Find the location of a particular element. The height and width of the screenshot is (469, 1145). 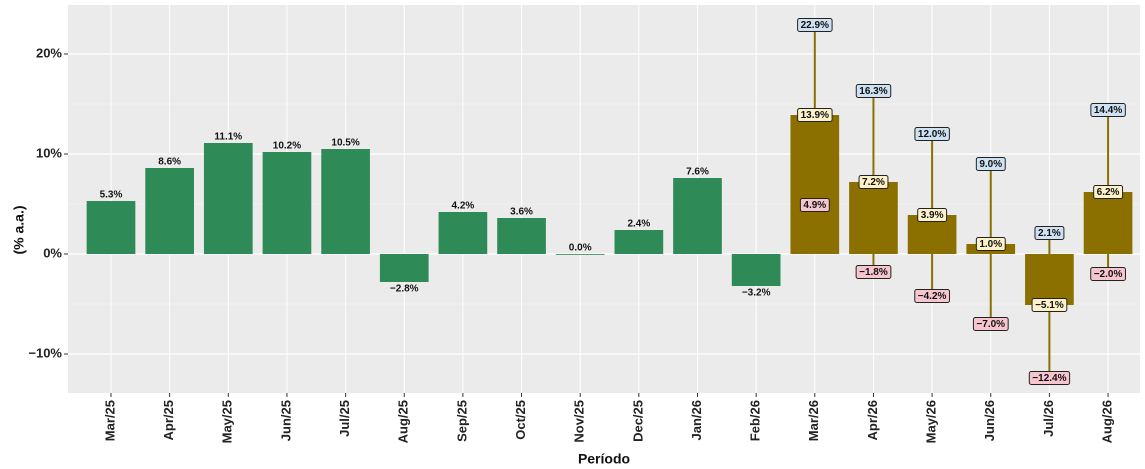

value-label: 7.2% is located at coordinates (873, 182).